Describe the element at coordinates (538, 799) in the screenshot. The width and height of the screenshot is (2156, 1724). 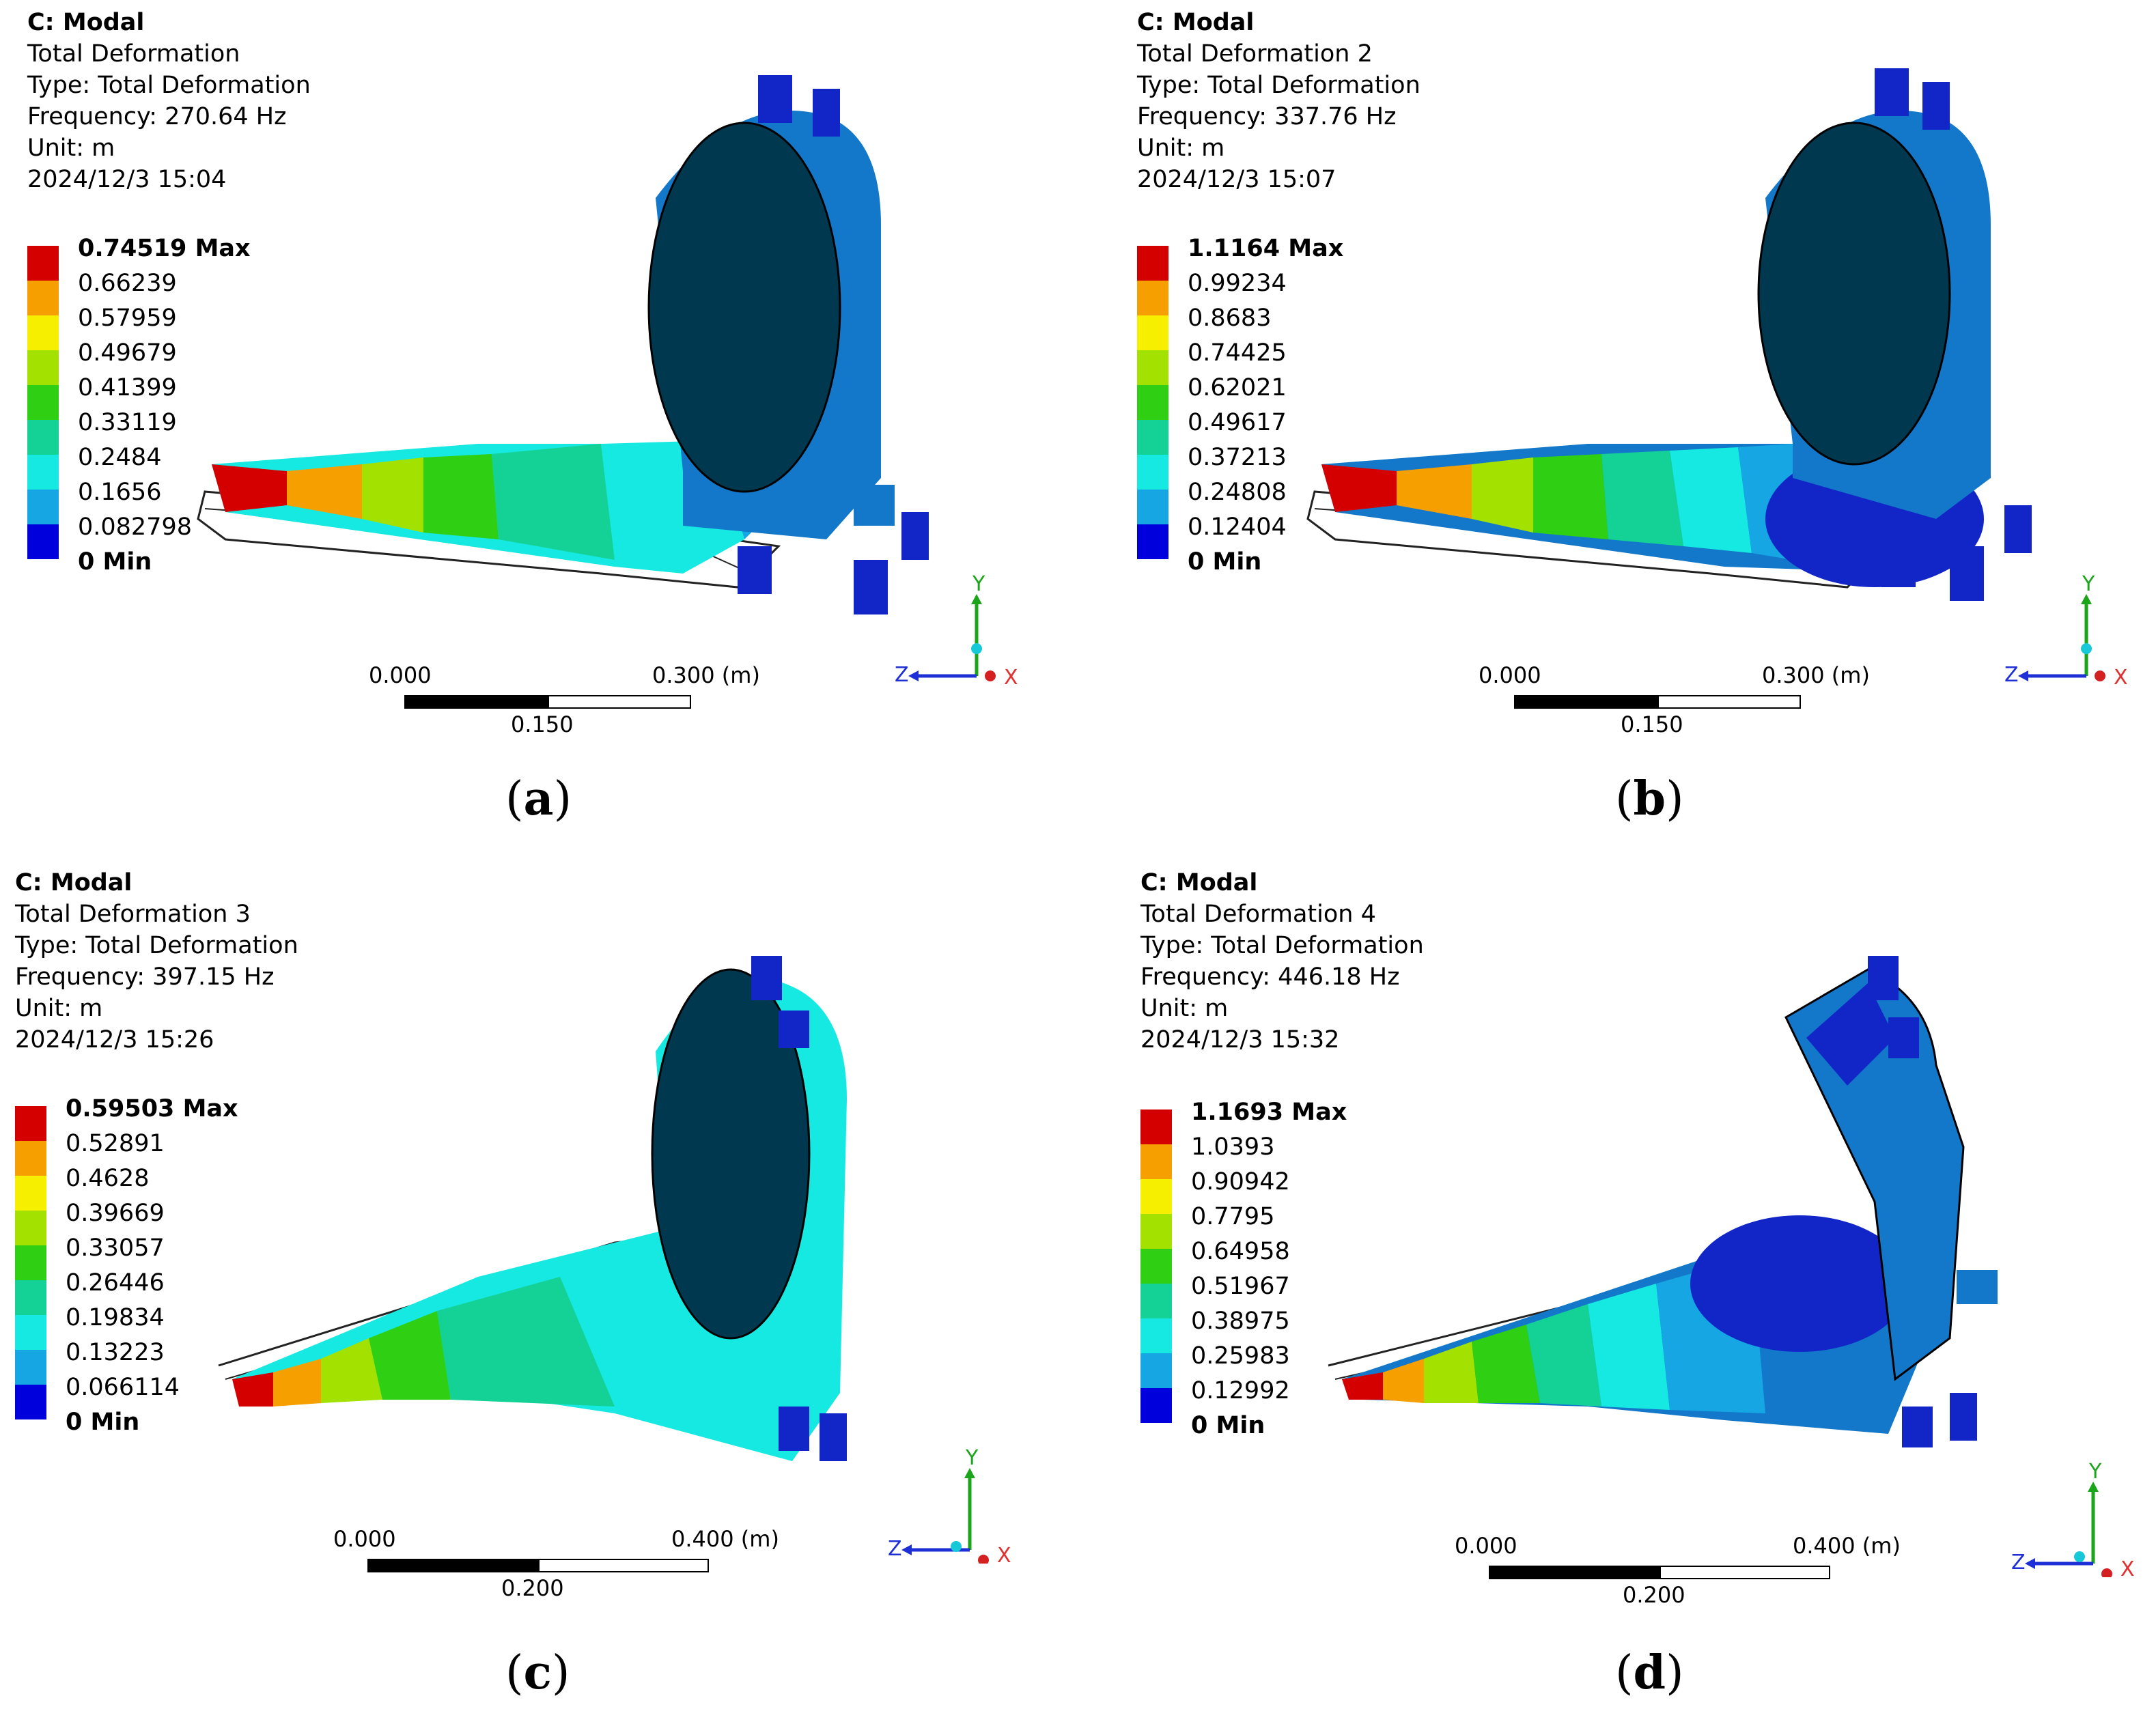
I see `panel-caption: (a)` at that location.